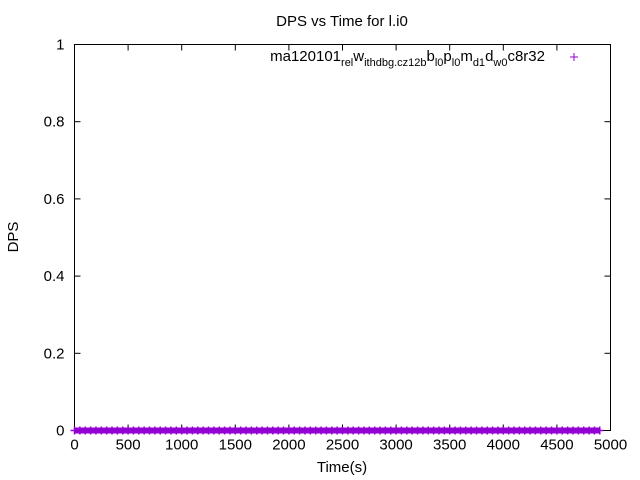  I want to click on x-axis-label: Time(s), so click(342, 467).